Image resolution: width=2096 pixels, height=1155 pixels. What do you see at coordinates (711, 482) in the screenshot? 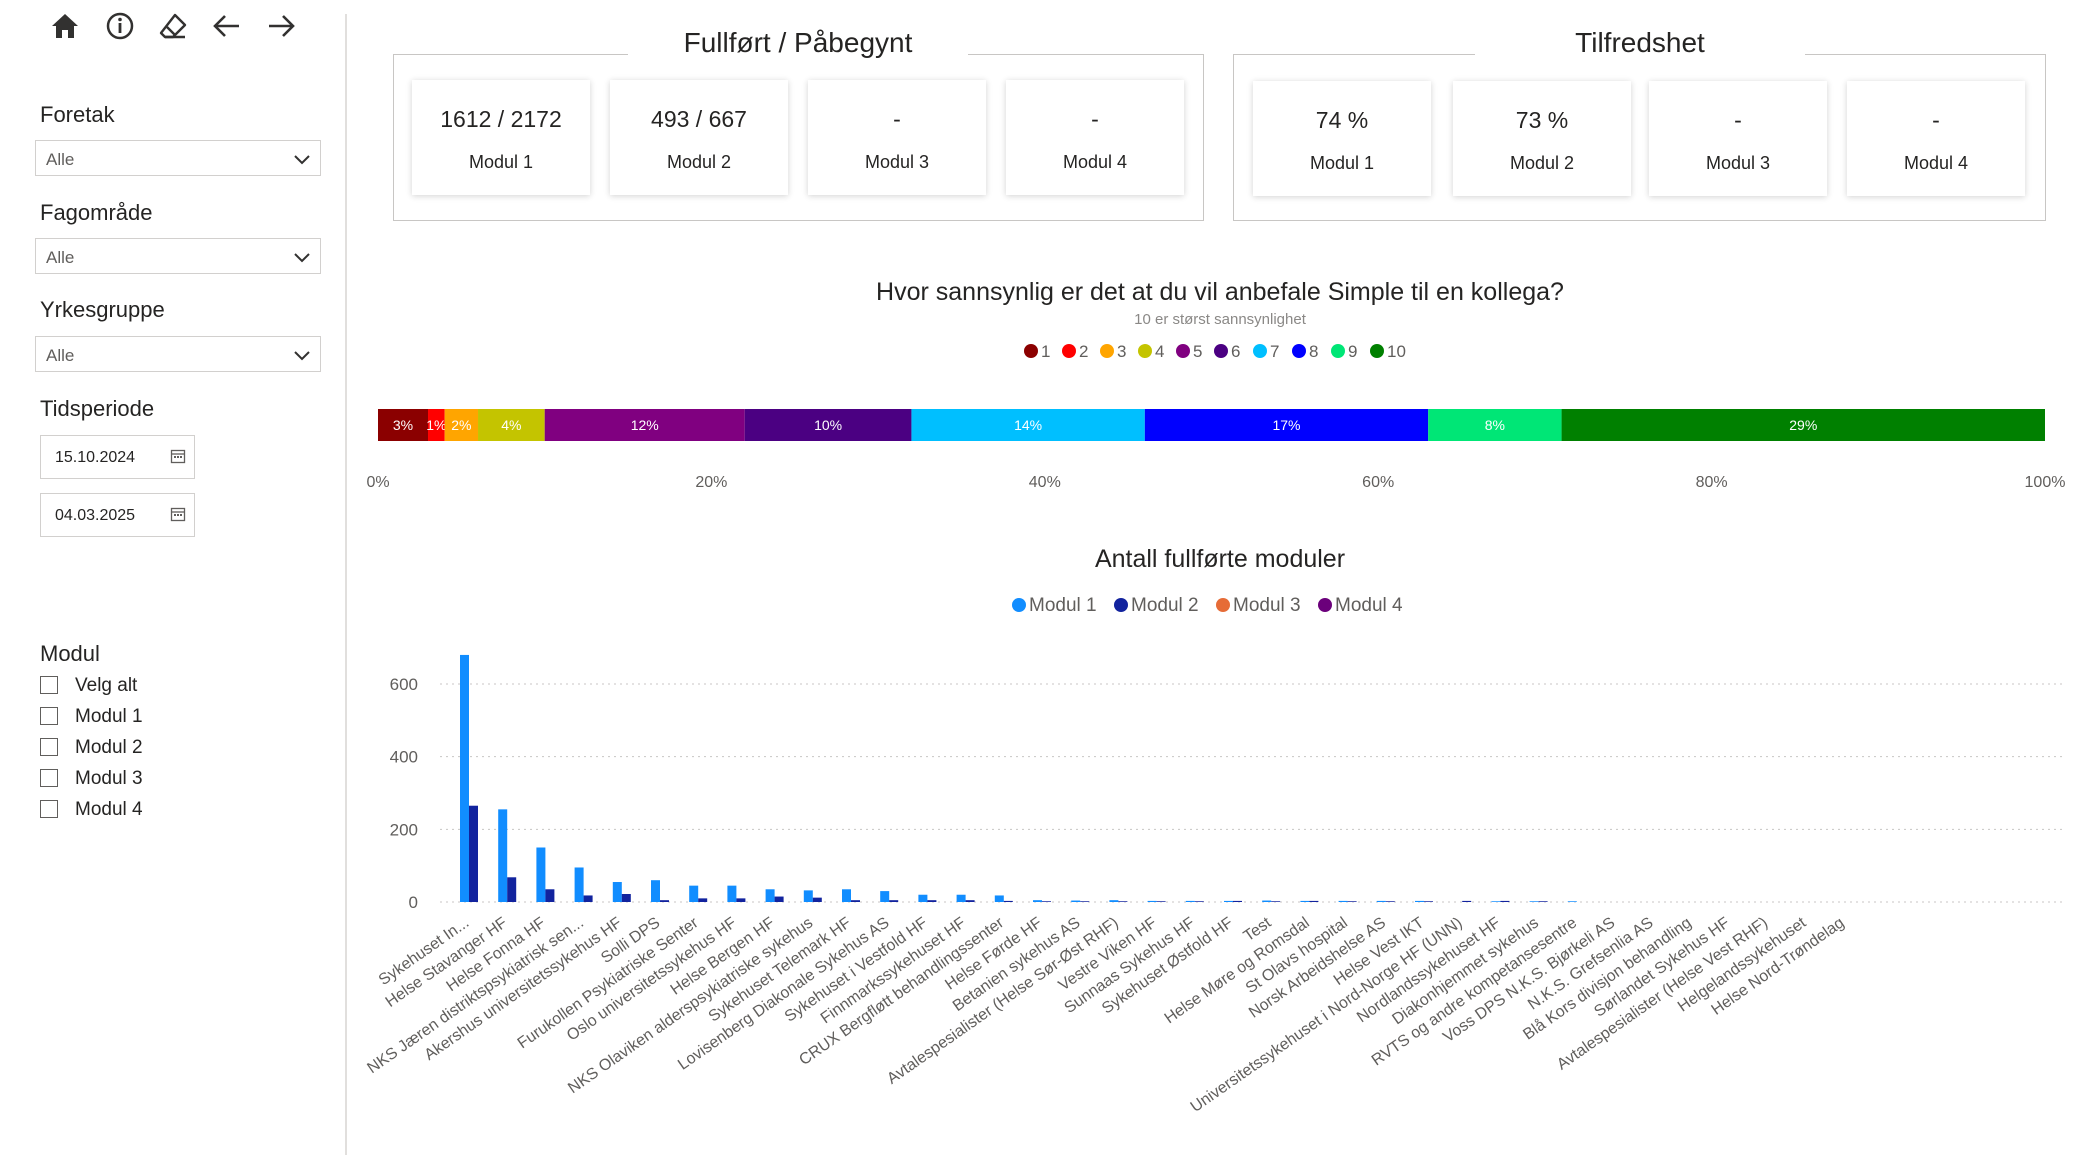
I see `nps-x-tick: 20%` at bounding box center [711, 482].